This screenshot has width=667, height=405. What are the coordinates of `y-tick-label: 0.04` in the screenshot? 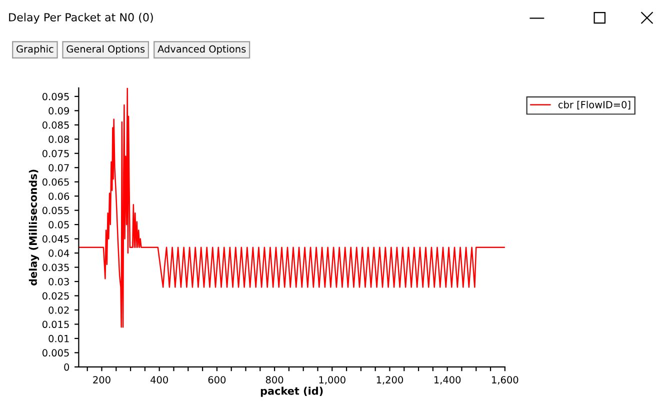 It's located at (59, 253).